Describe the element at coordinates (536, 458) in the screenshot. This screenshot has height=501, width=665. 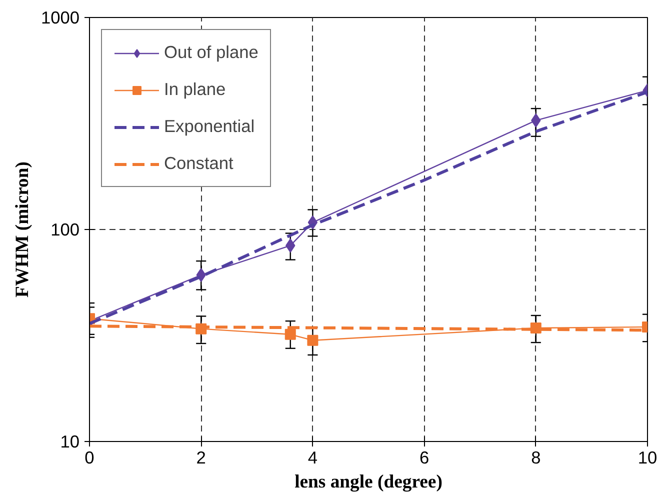
I see `x-tick-label: 8` at that location.